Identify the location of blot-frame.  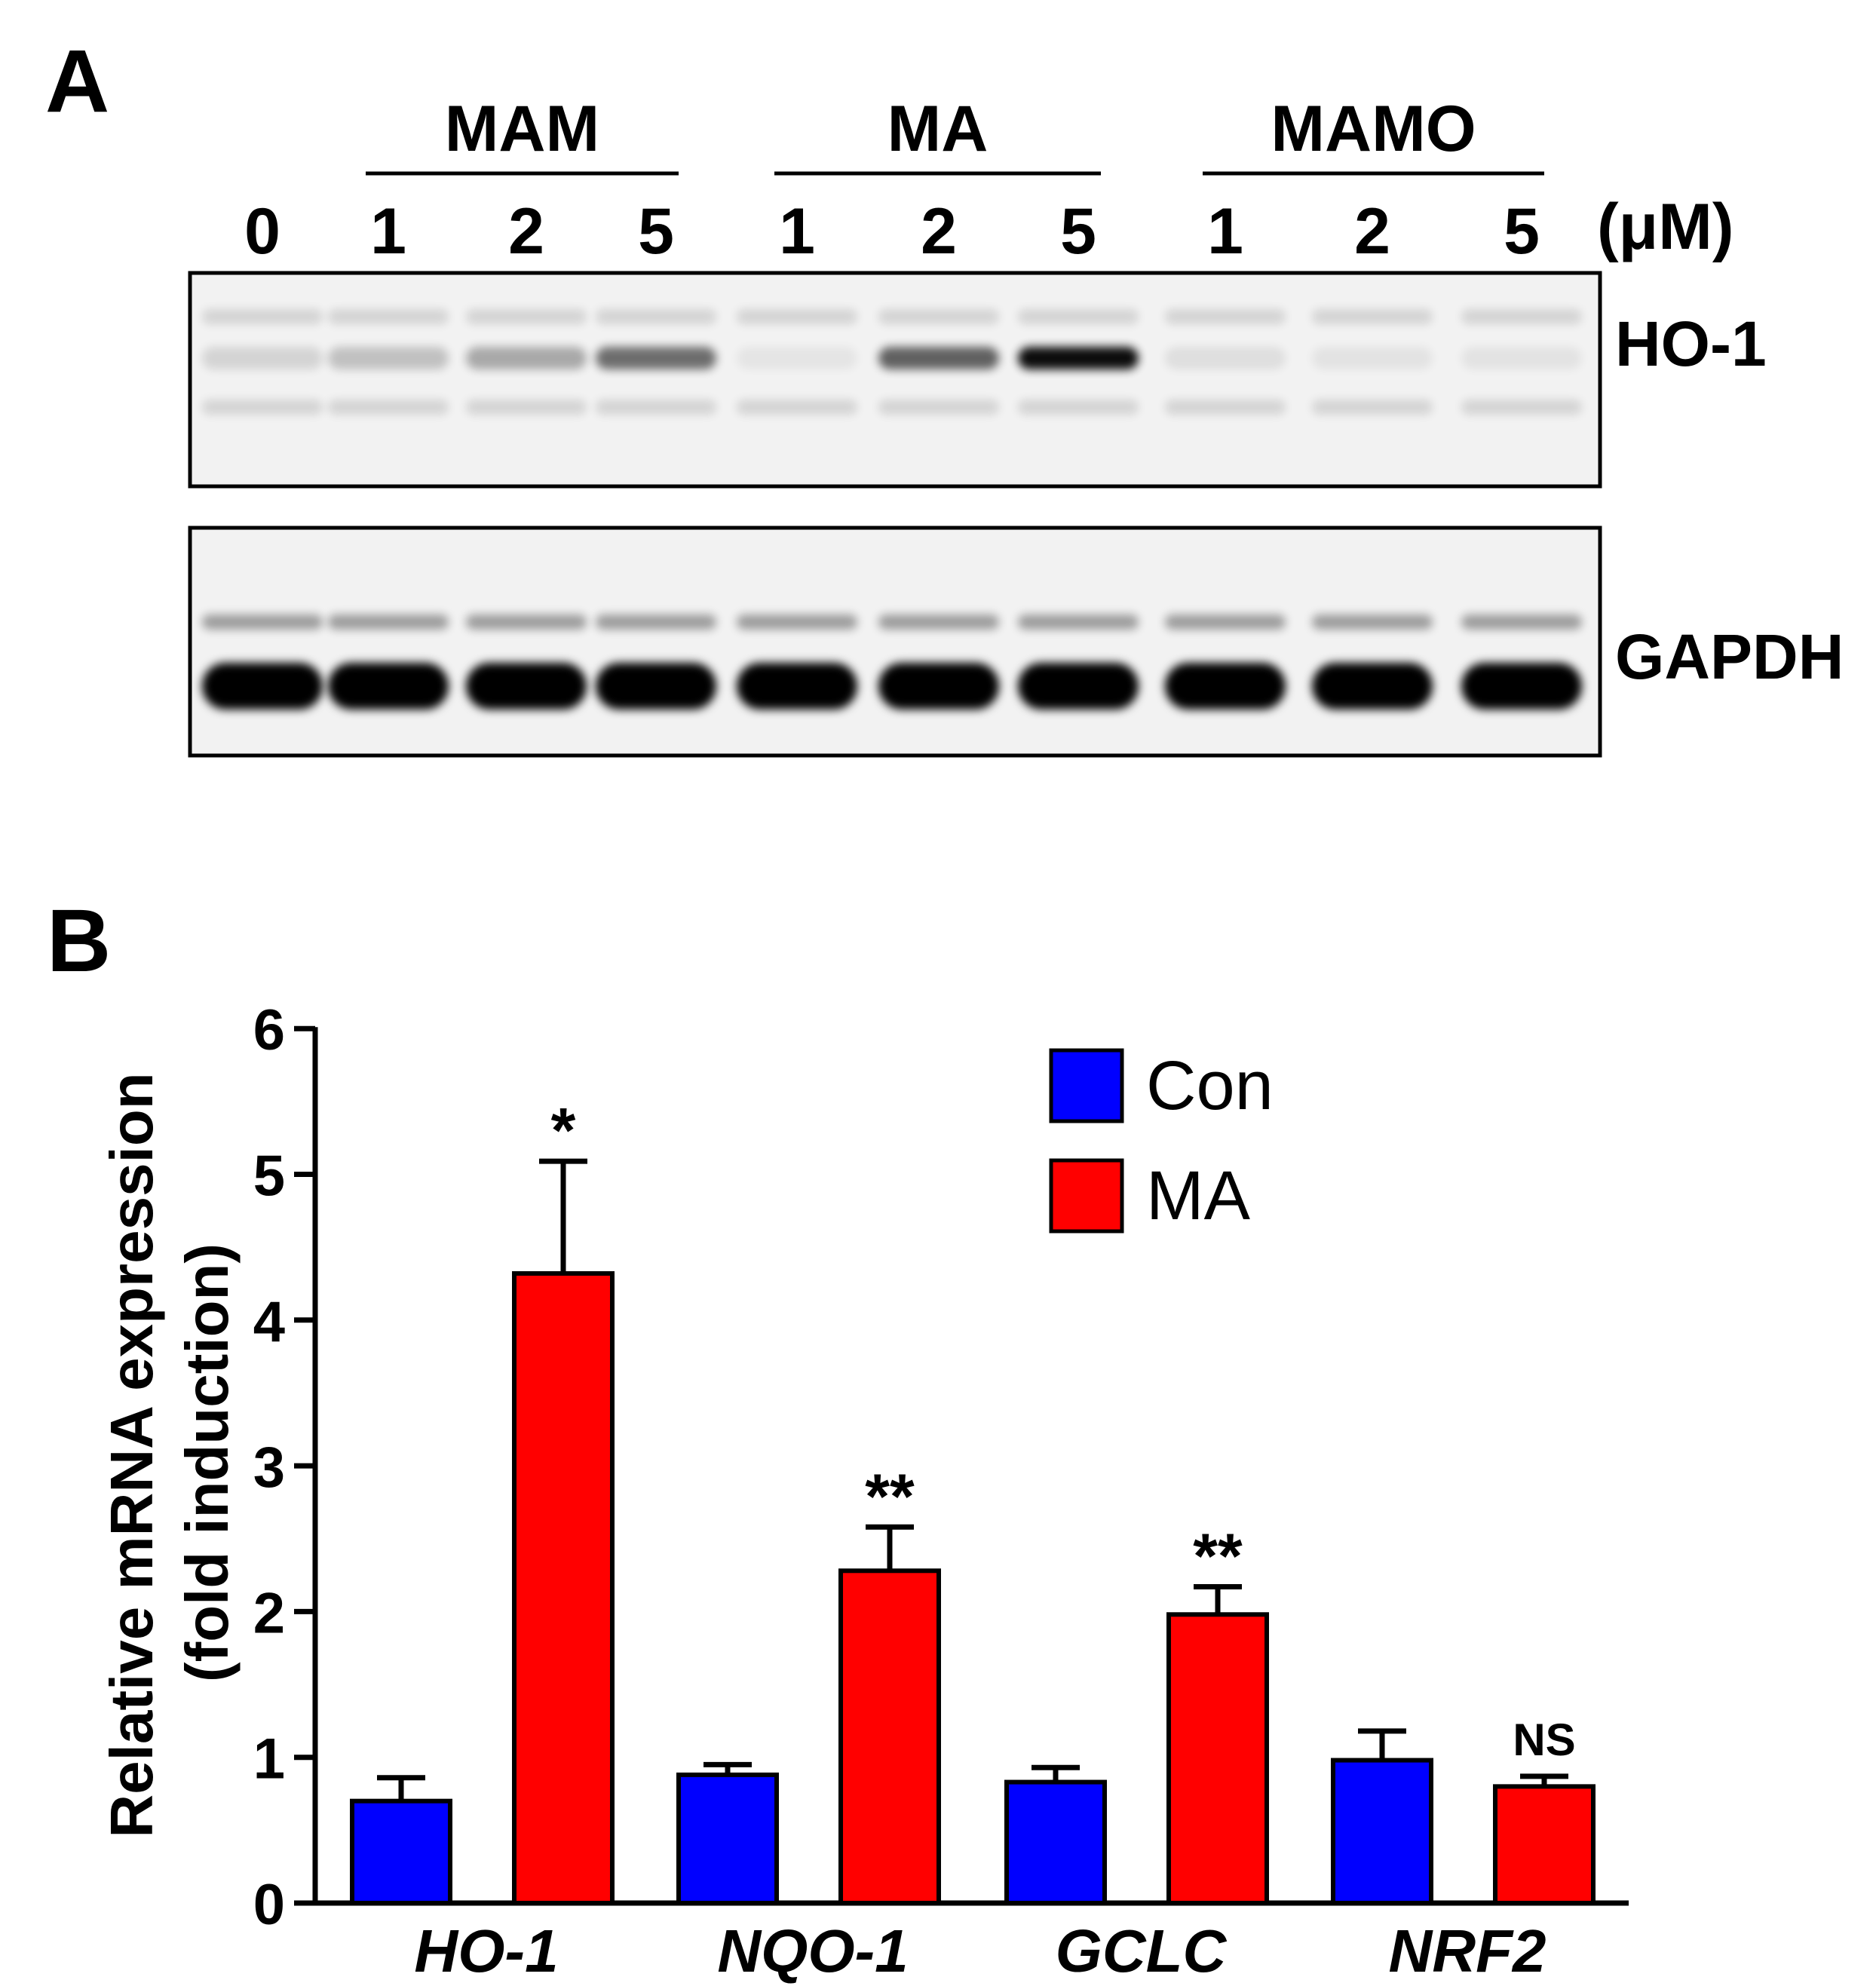
(895, 380).